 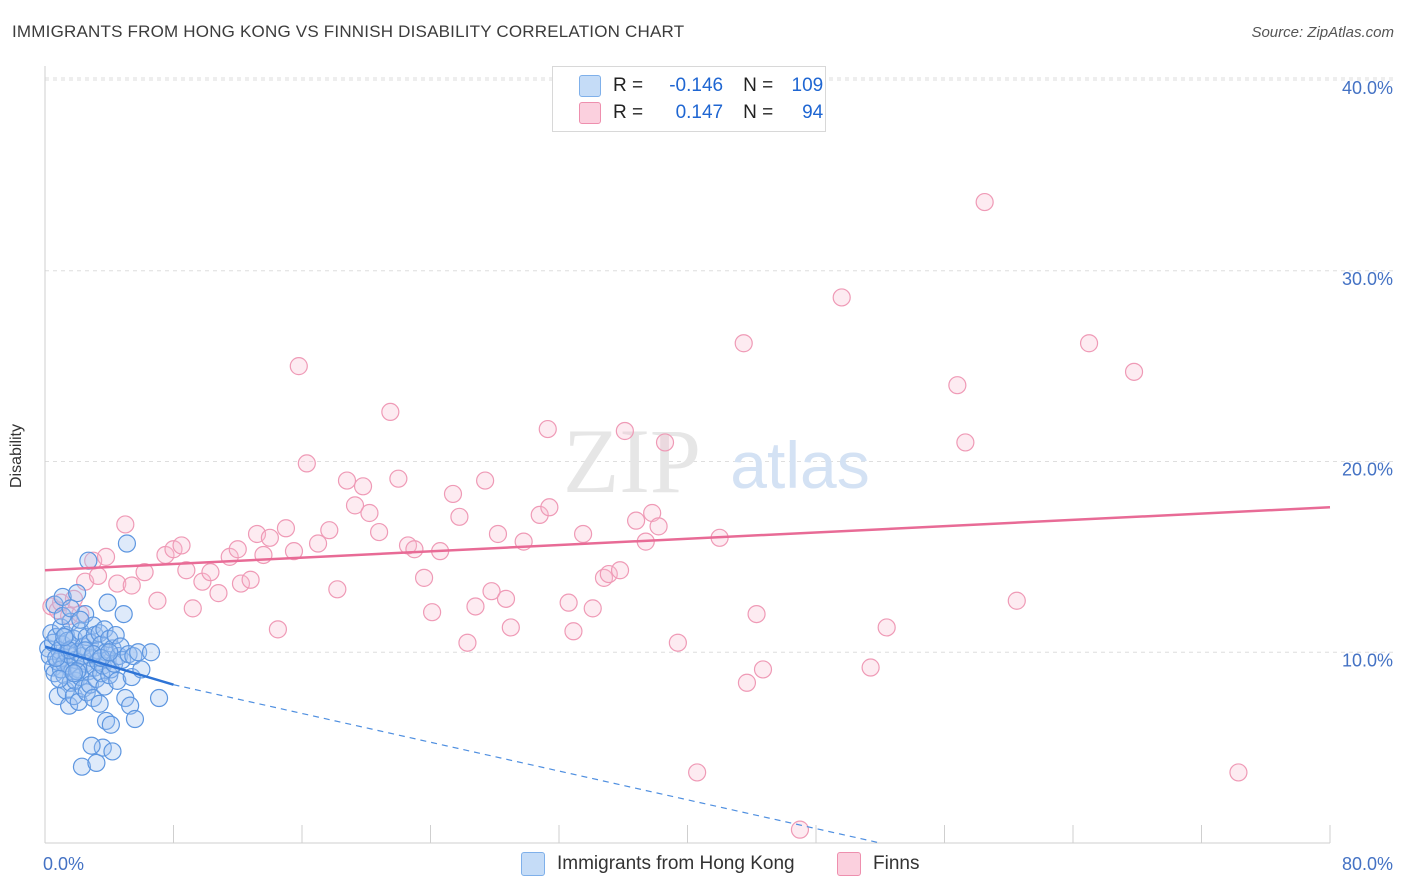 What do you see at coordinates (590, 86) in the screenshot?
I see `legend-swatch-hong-kong` at bounding box center [590, 86].